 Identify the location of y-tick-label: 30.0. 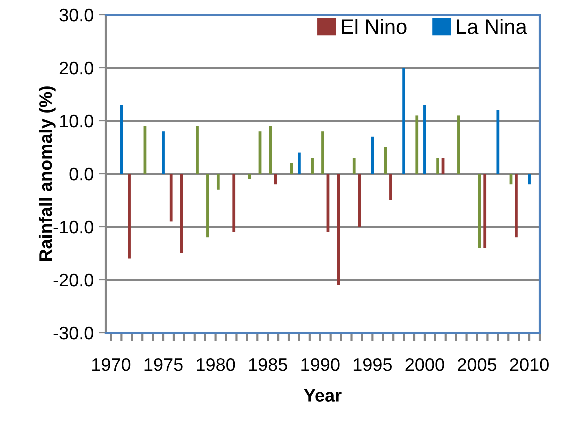
(77, 15).